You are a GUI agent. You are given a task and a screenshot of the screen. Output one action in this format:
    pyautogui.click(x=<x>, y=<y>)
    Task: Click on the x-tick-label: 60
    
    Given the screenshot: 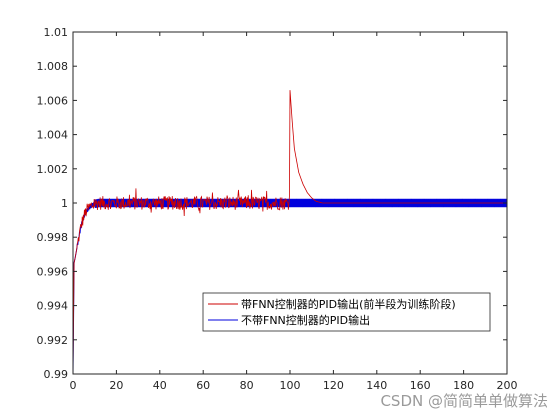 What is the action you would take?
    pyautogui.click(x=203, y=385)
    